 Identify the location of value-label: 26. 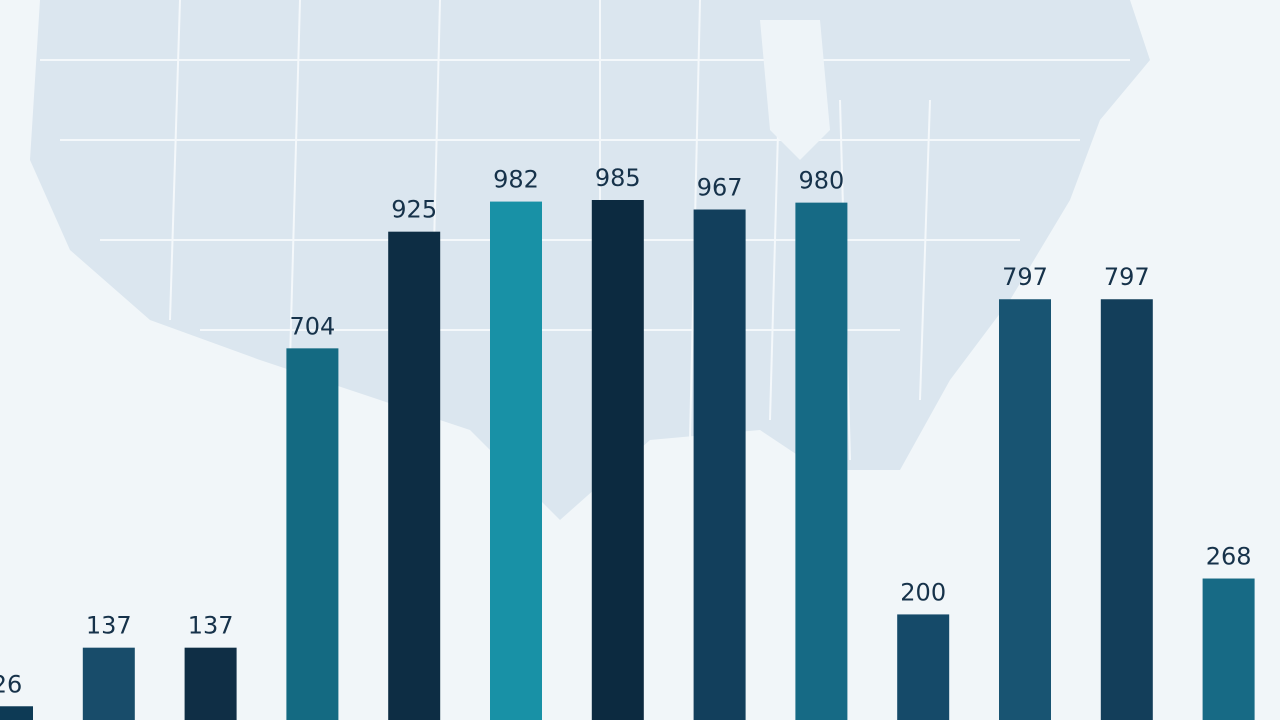
(11, 684).